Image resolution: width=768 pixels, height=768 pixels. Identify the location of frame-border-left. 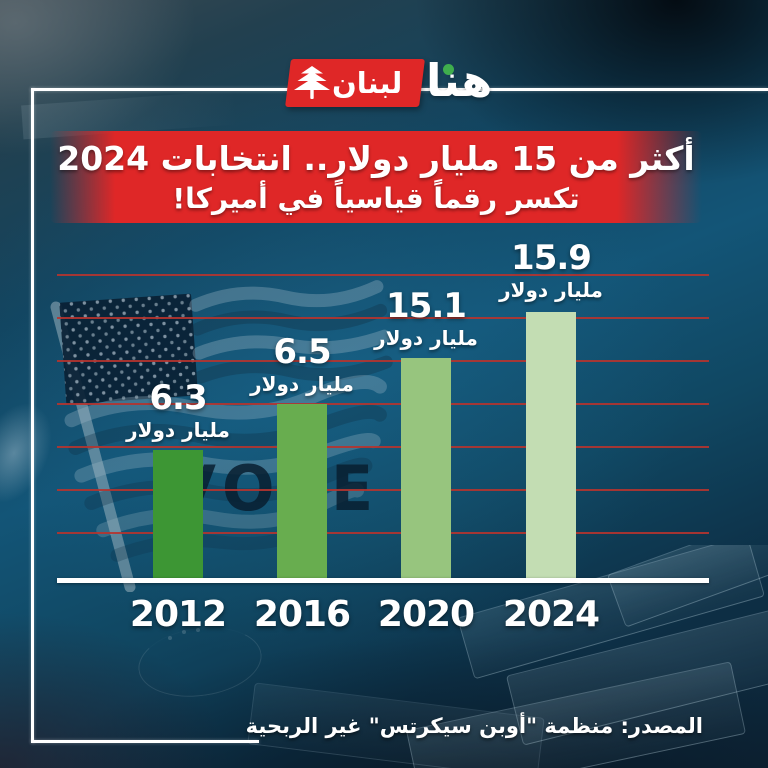
(32, 415).